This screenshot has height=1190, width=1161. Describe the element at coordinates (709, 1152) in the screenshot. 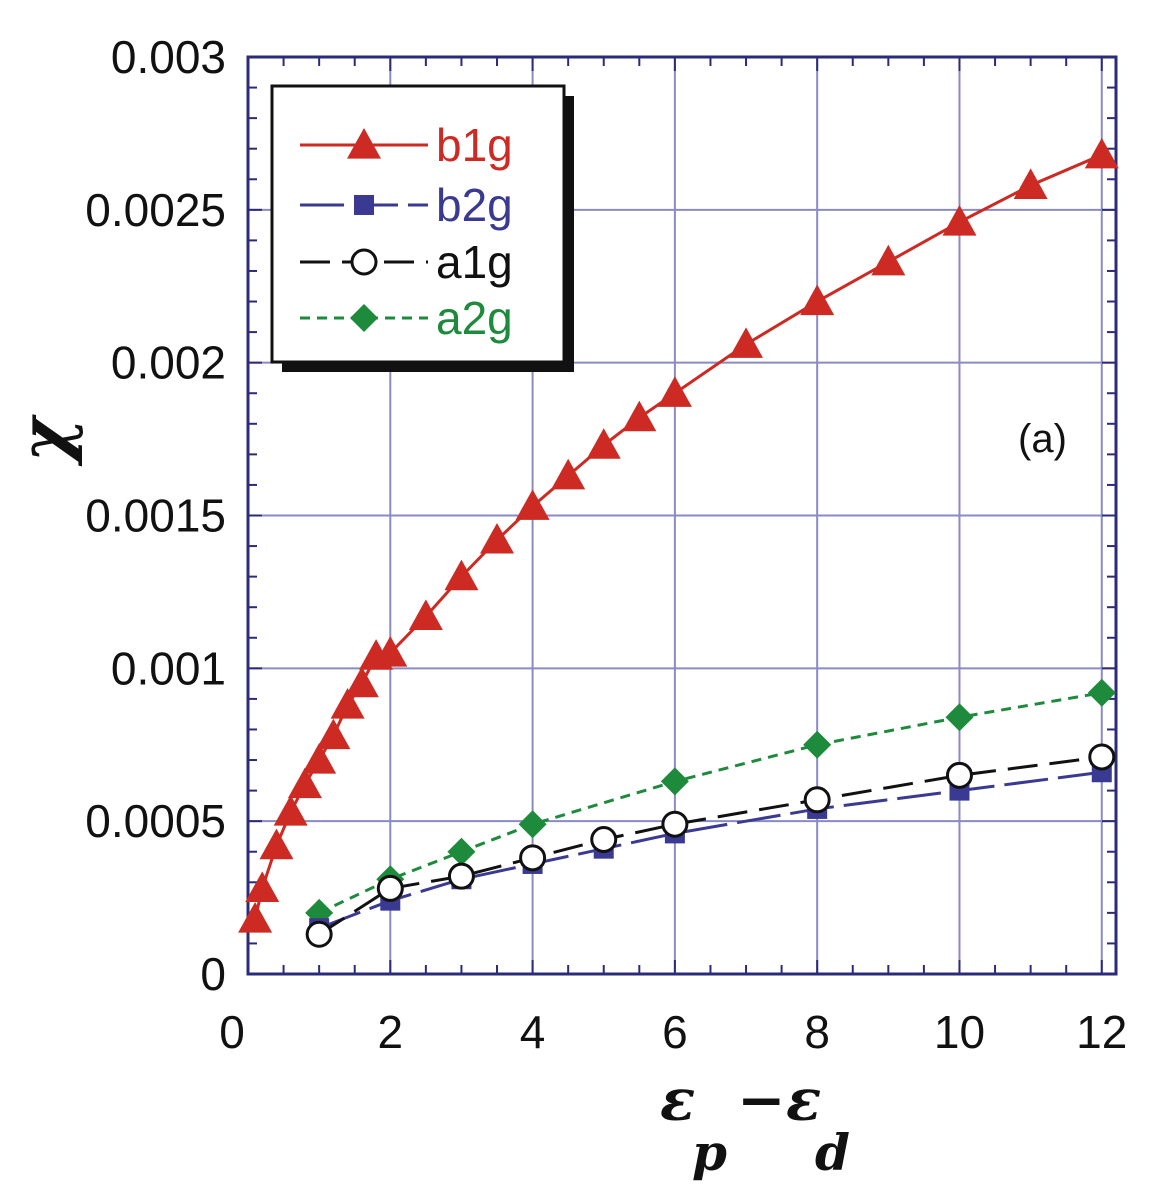

I see `x-axis-title-sub-p: p` at that location.